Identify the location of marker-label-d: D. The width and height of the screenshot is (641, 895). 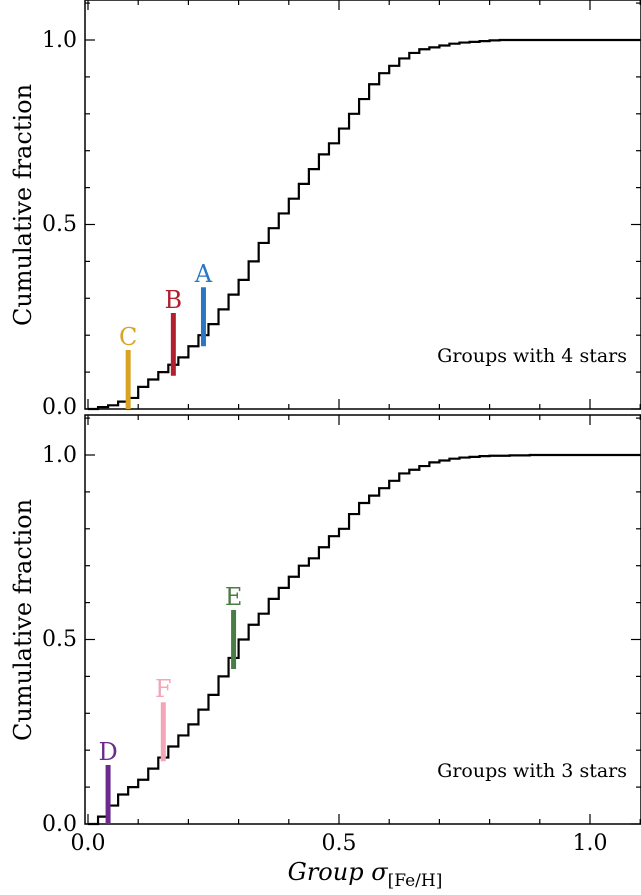
(107, 752).